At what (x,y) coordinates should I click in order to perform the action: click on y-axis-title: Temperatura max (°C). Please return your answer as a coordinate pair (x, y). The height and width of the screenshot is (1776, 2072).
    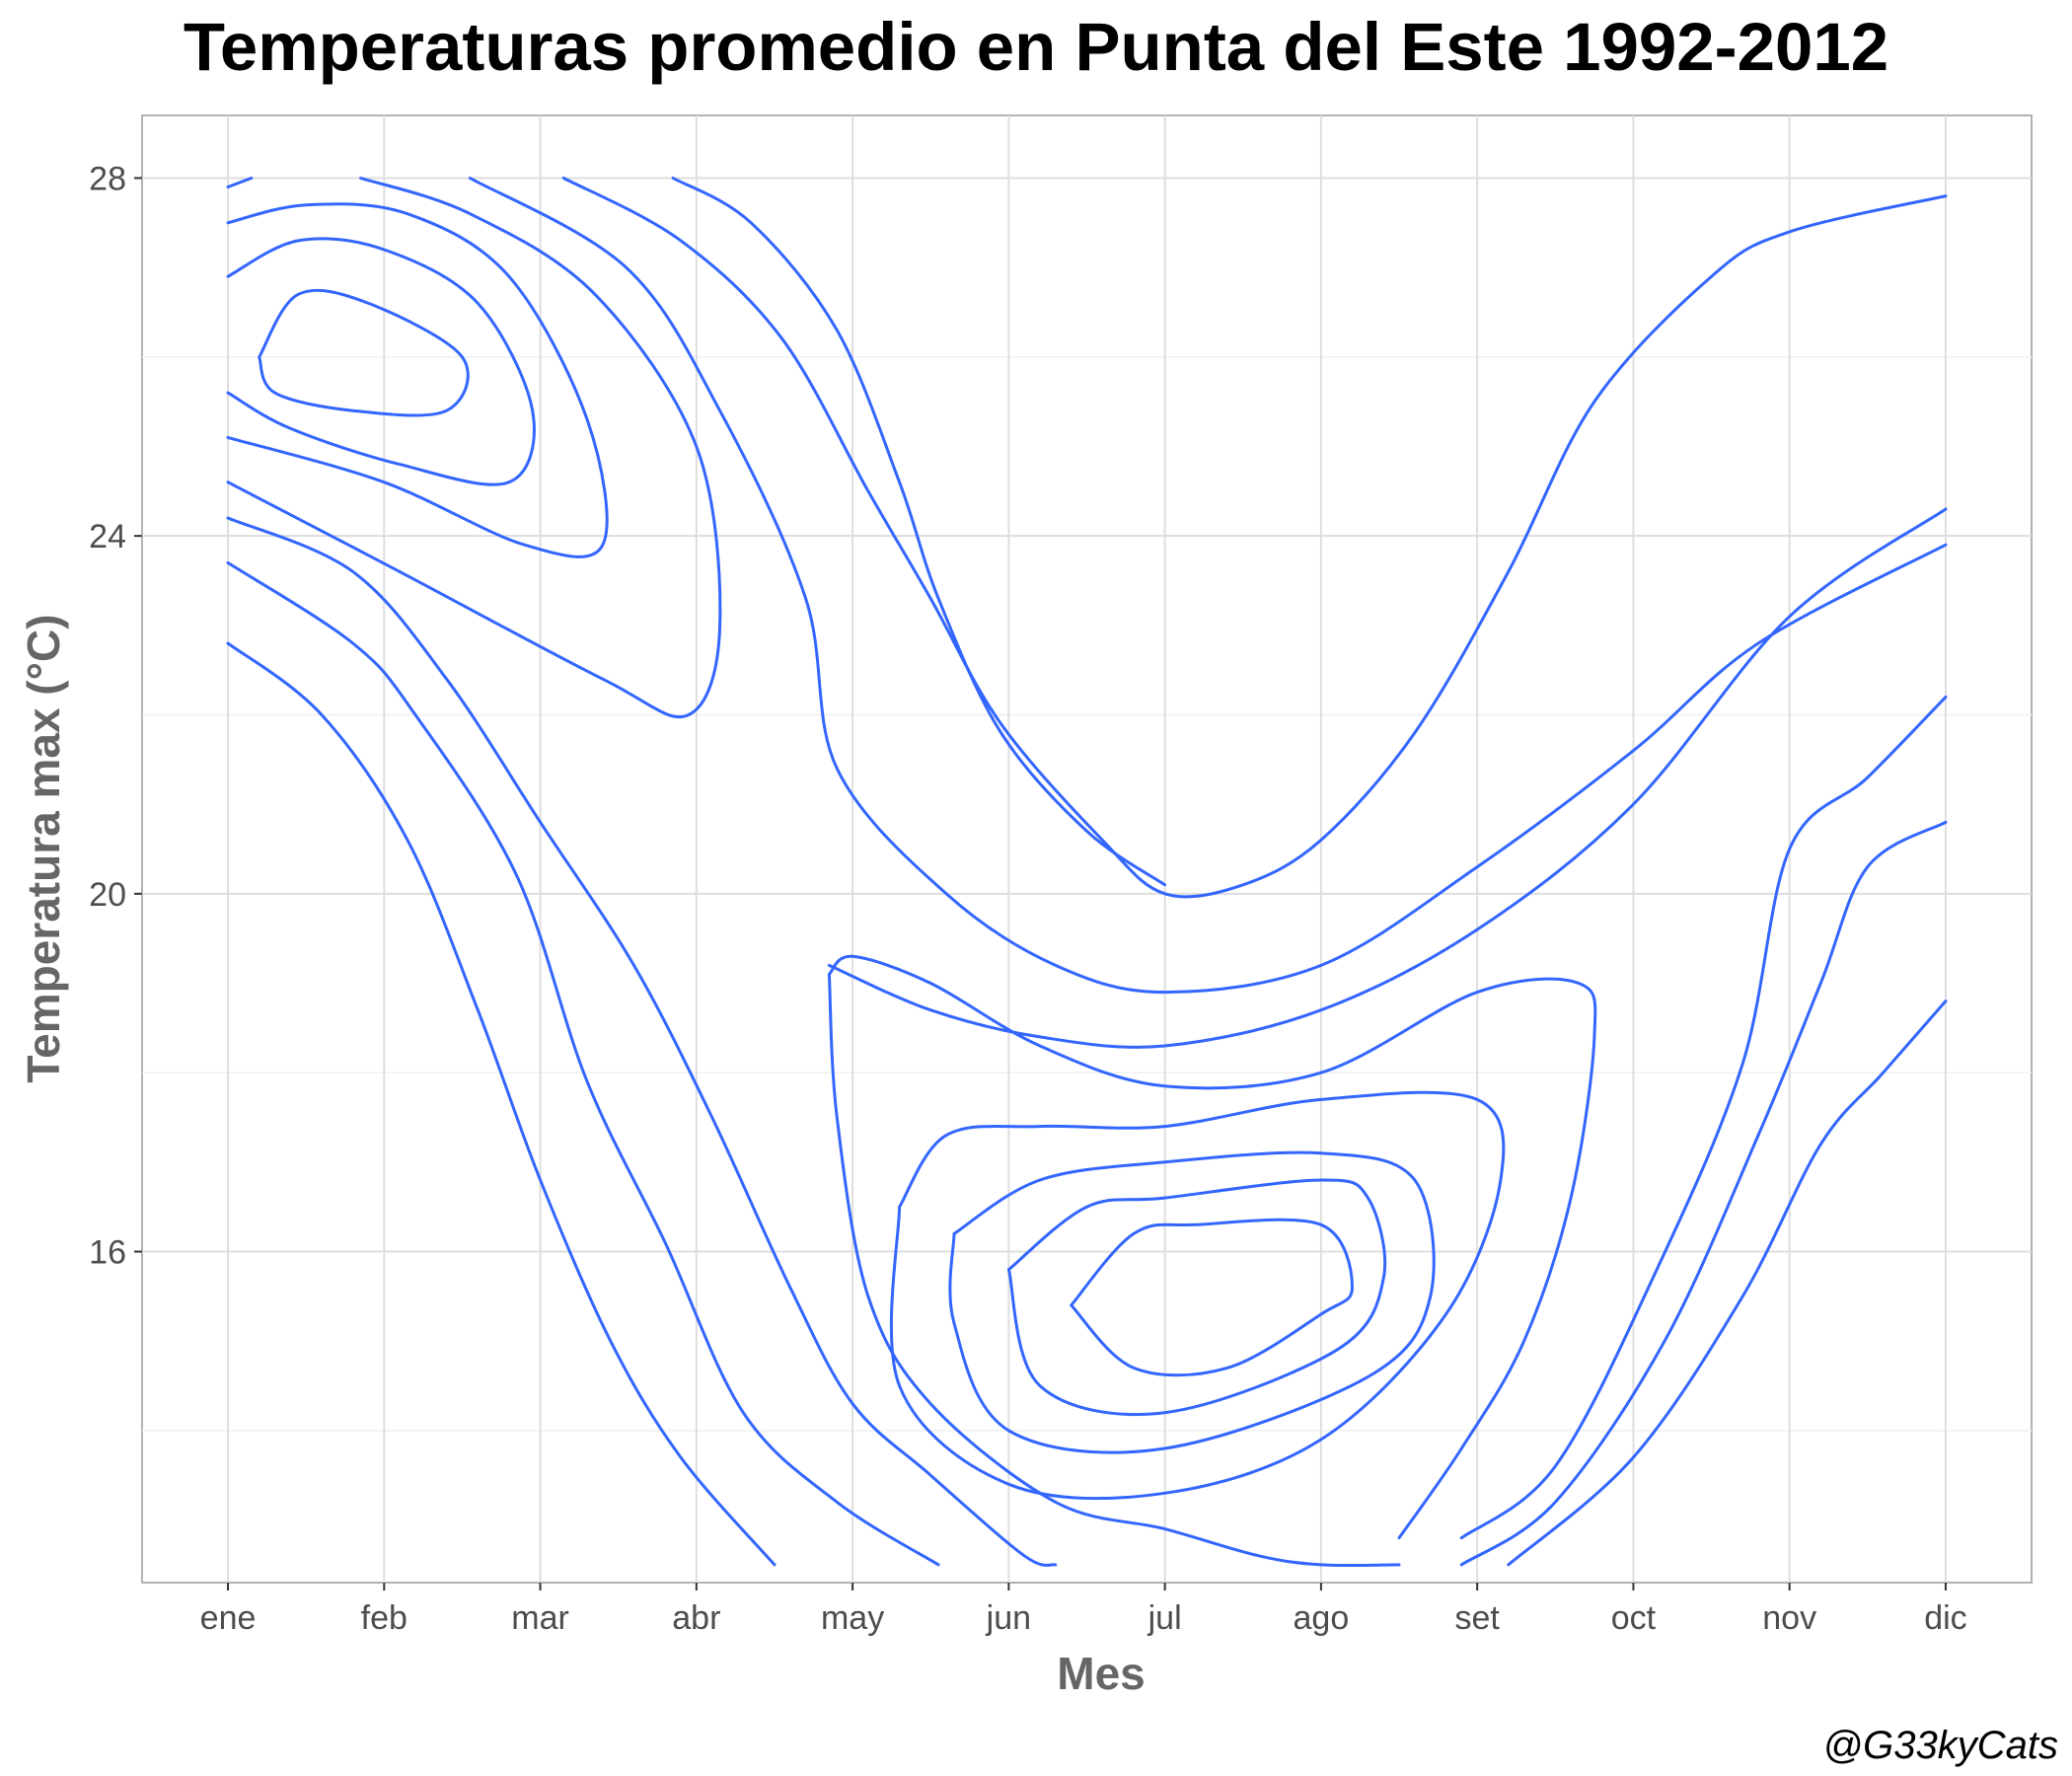
    Looking at the image, I should click on (43, 848).